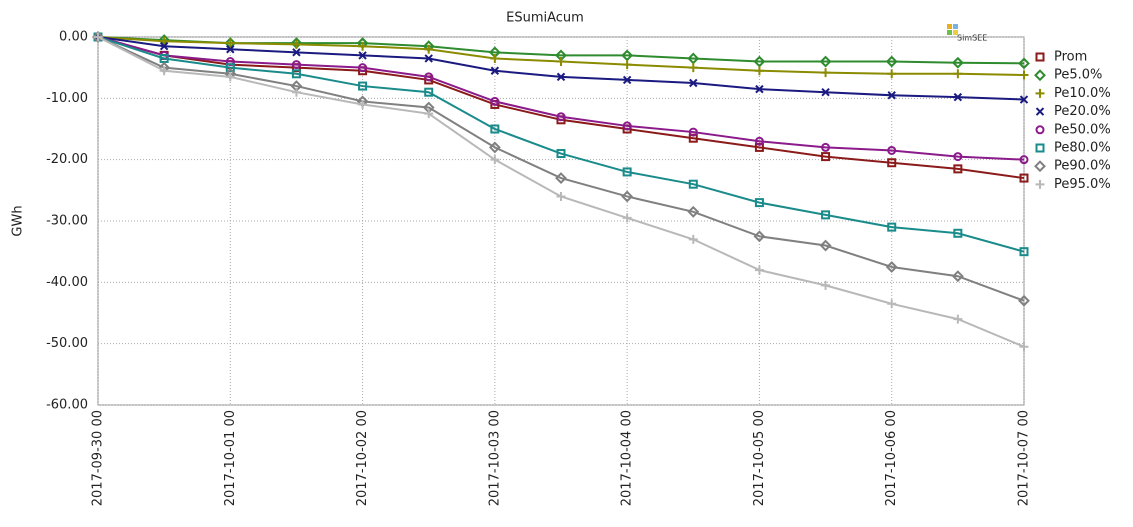 The width and height of the screenshot is (1133, 527). I want to click on series: Pe20.0%, so click(602, 75).